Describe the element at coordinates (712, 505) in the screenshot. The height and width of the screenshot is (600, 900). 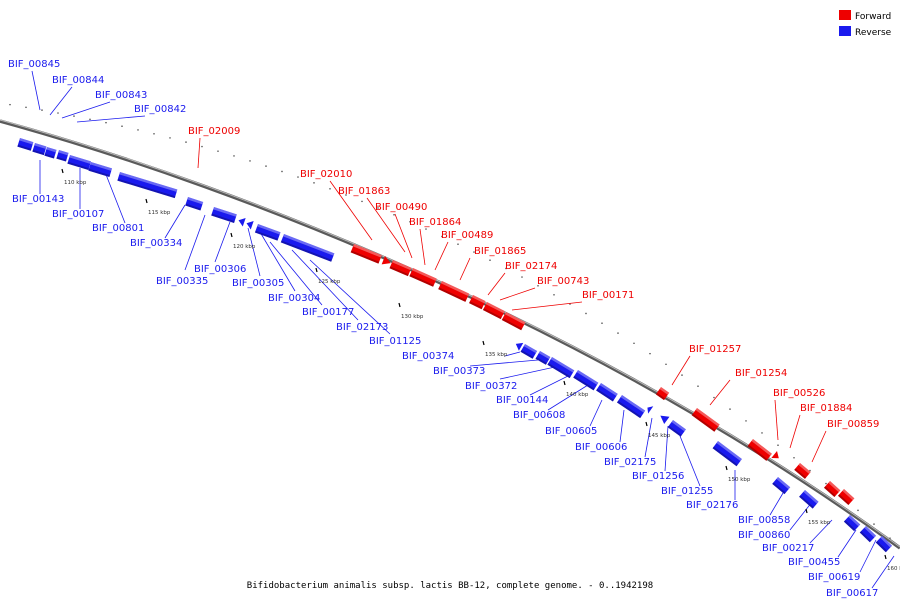
I see `gene-label: BIF_02176` at that location.